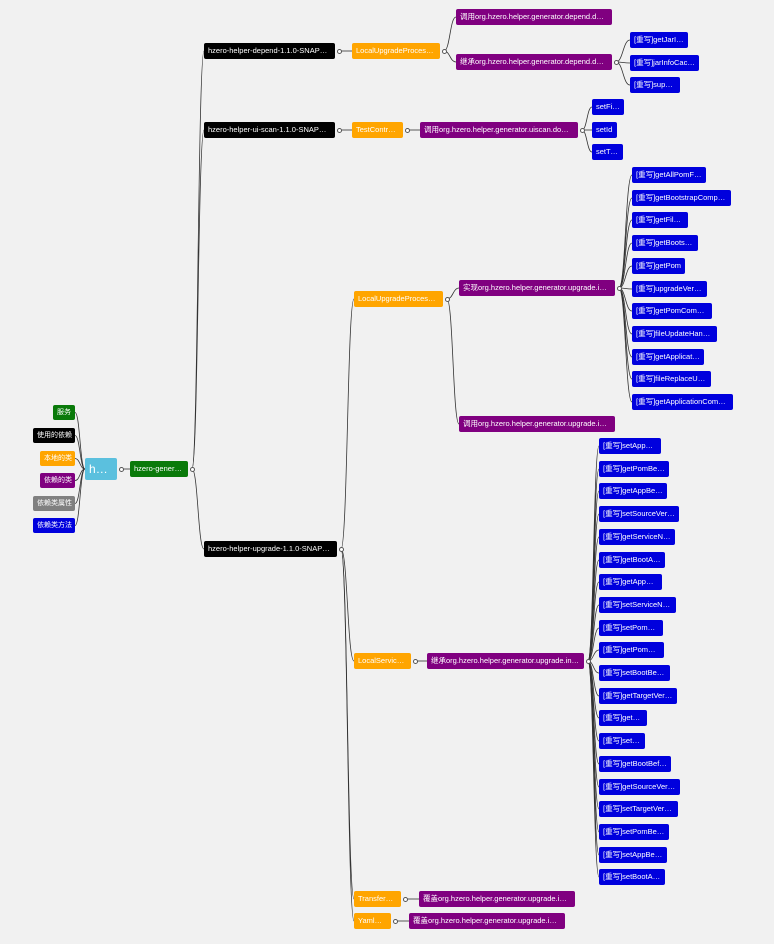 The width and height of the screenshot is (774, 944). What do you see at coordinates (608, 107) in the screenshot?
I see `depended-method-node-setfield: setField` at bounding box center [608, 107].